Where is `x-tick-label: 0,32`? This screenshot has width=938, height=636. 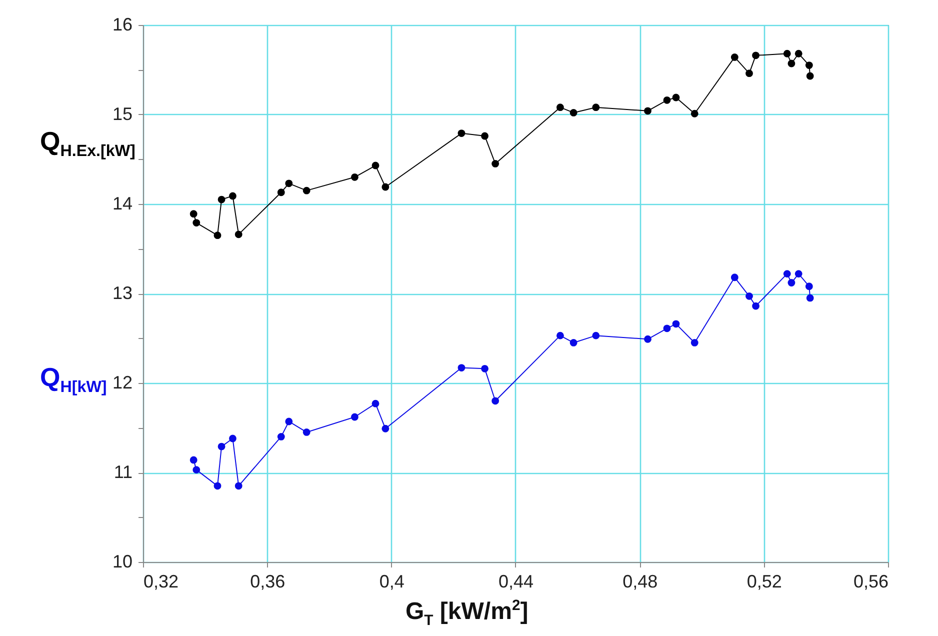 x-tick-label: 0,32 is located at coordinates (161, 582).